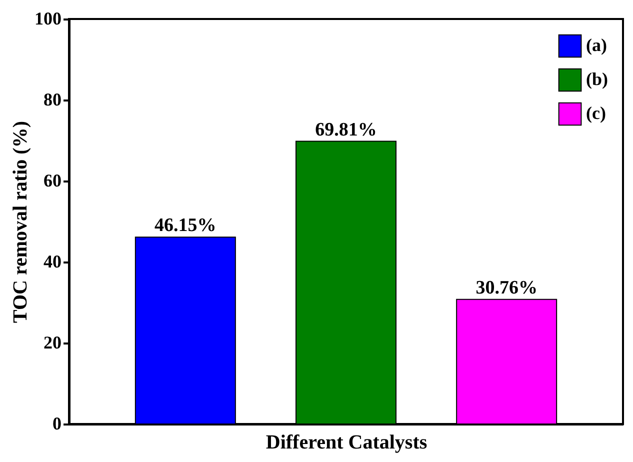 The height and width of the screenshot is (462, 633). What do you see at coordinates (507, 287) in the screenshot?
I see `data-label: 30.76%` at bounding box center [507, 287].